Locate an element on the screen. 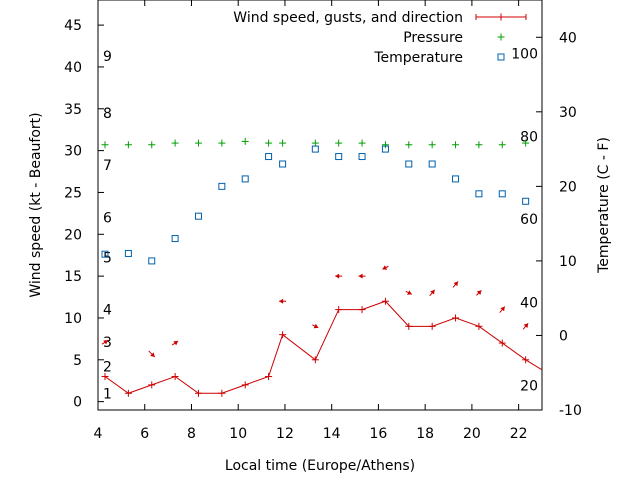 Image resolution: width=640 pixels, height=480 pixels. y-left-tick-label: 0 is located at coordinates (77, 403).